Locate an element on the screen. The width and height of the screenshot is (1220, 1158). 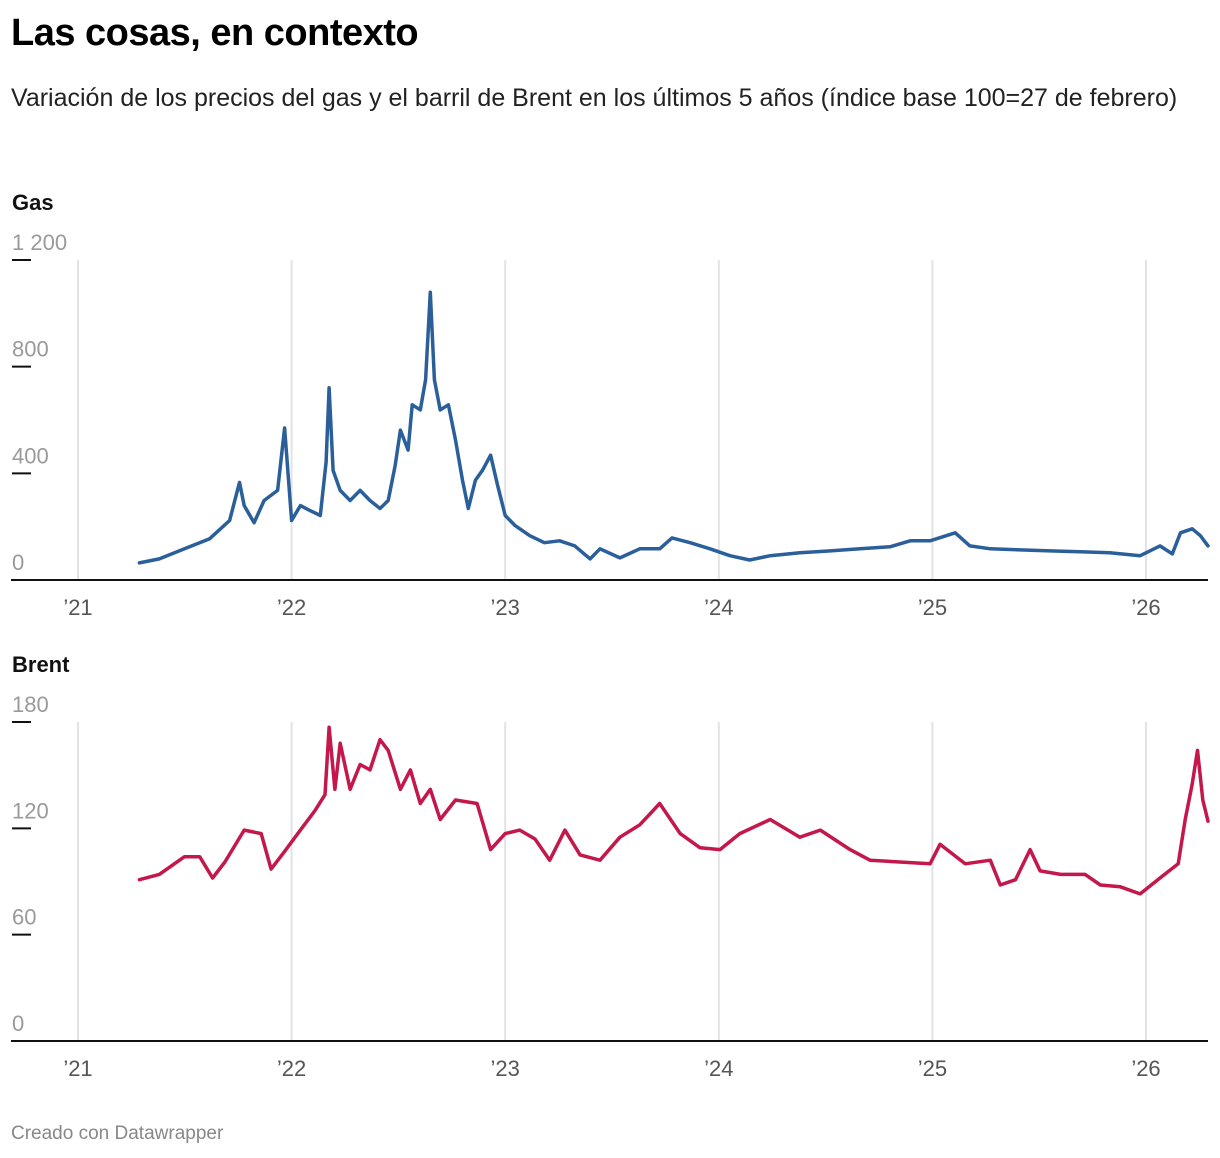
footer-credit: Creado con Datawrapper is located at coordinates (117, 1133).